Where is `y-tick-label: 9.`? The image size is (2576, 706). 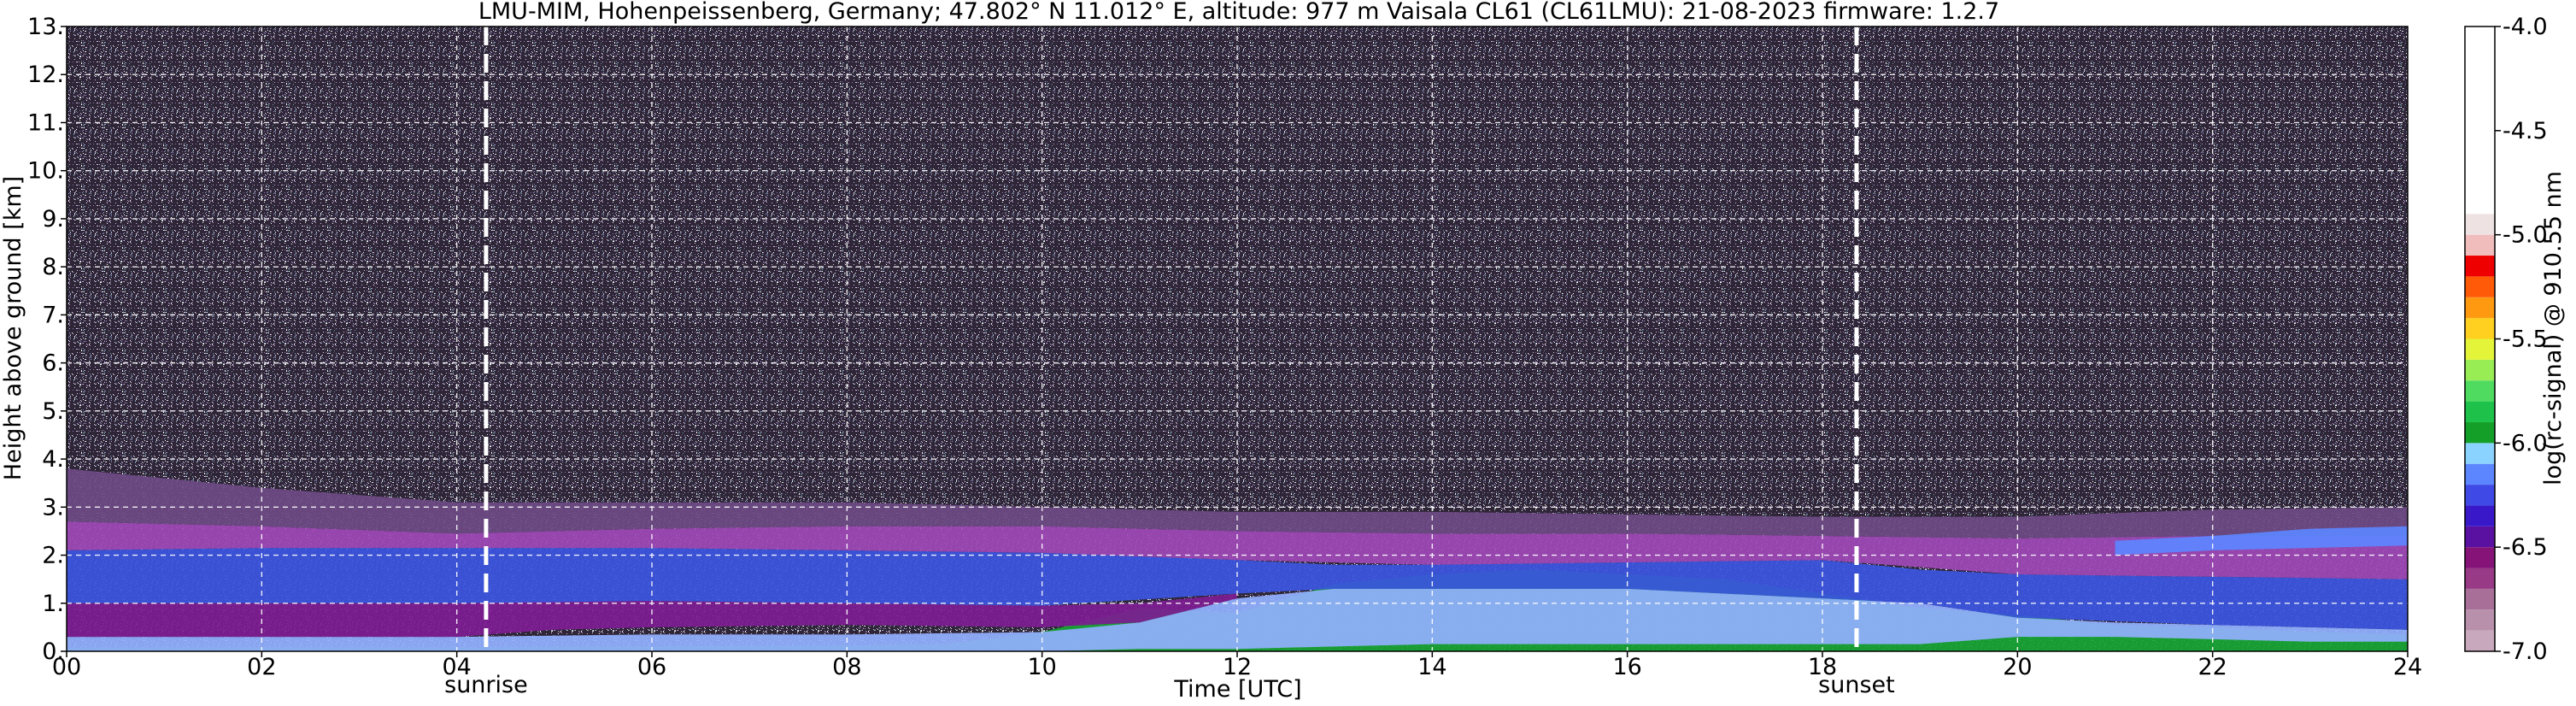
y-tick-label: 9. is located at coordinates (53, 219).